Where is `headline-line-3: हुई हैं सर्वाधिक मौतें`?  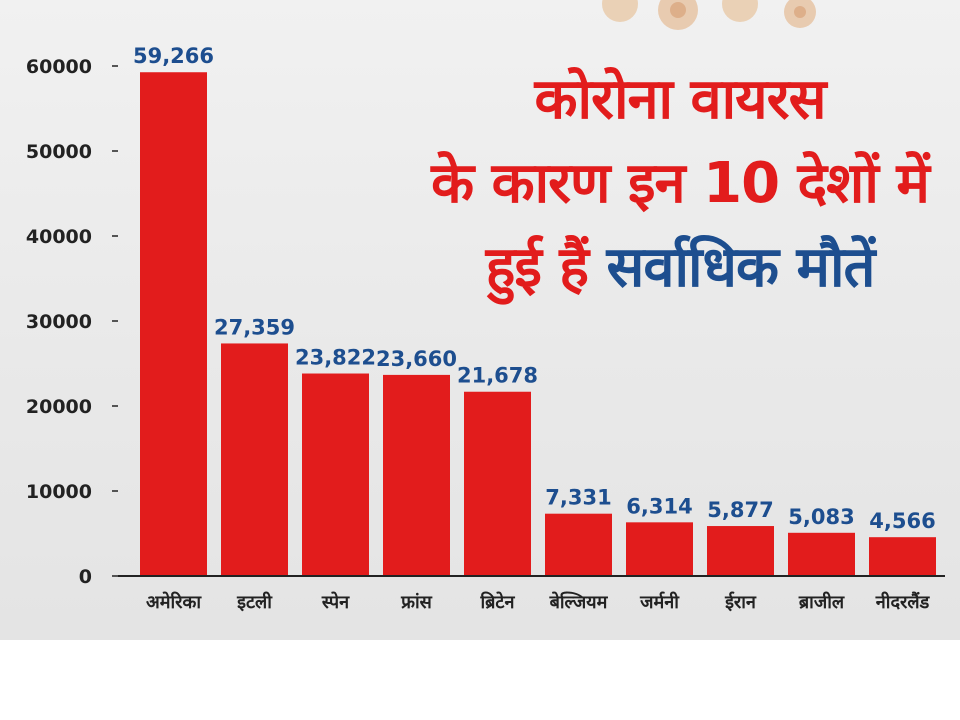 headline-line-3: हुई हैं सर्वाधिक मौतें is located at coordinates (680, 268).